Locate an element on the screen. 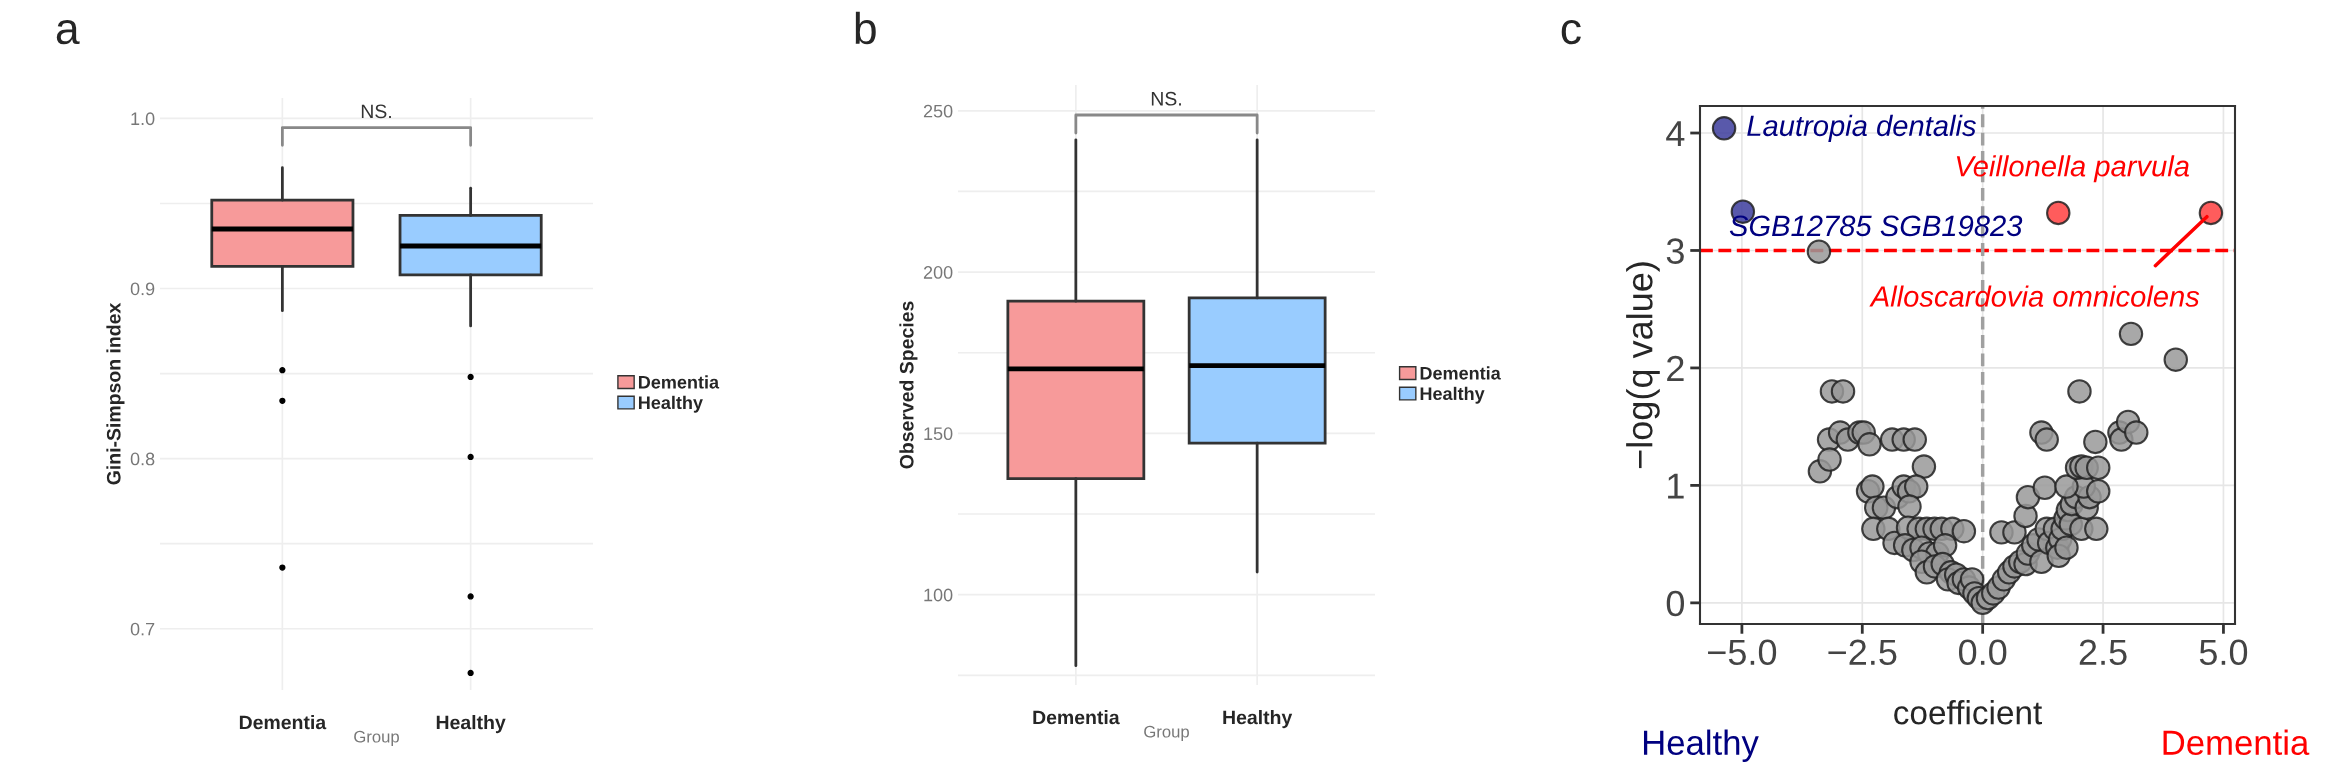 The height and width of the screenshot is (776, 2336). y-tick-label: 4 is located at coordinates (1675, 134).